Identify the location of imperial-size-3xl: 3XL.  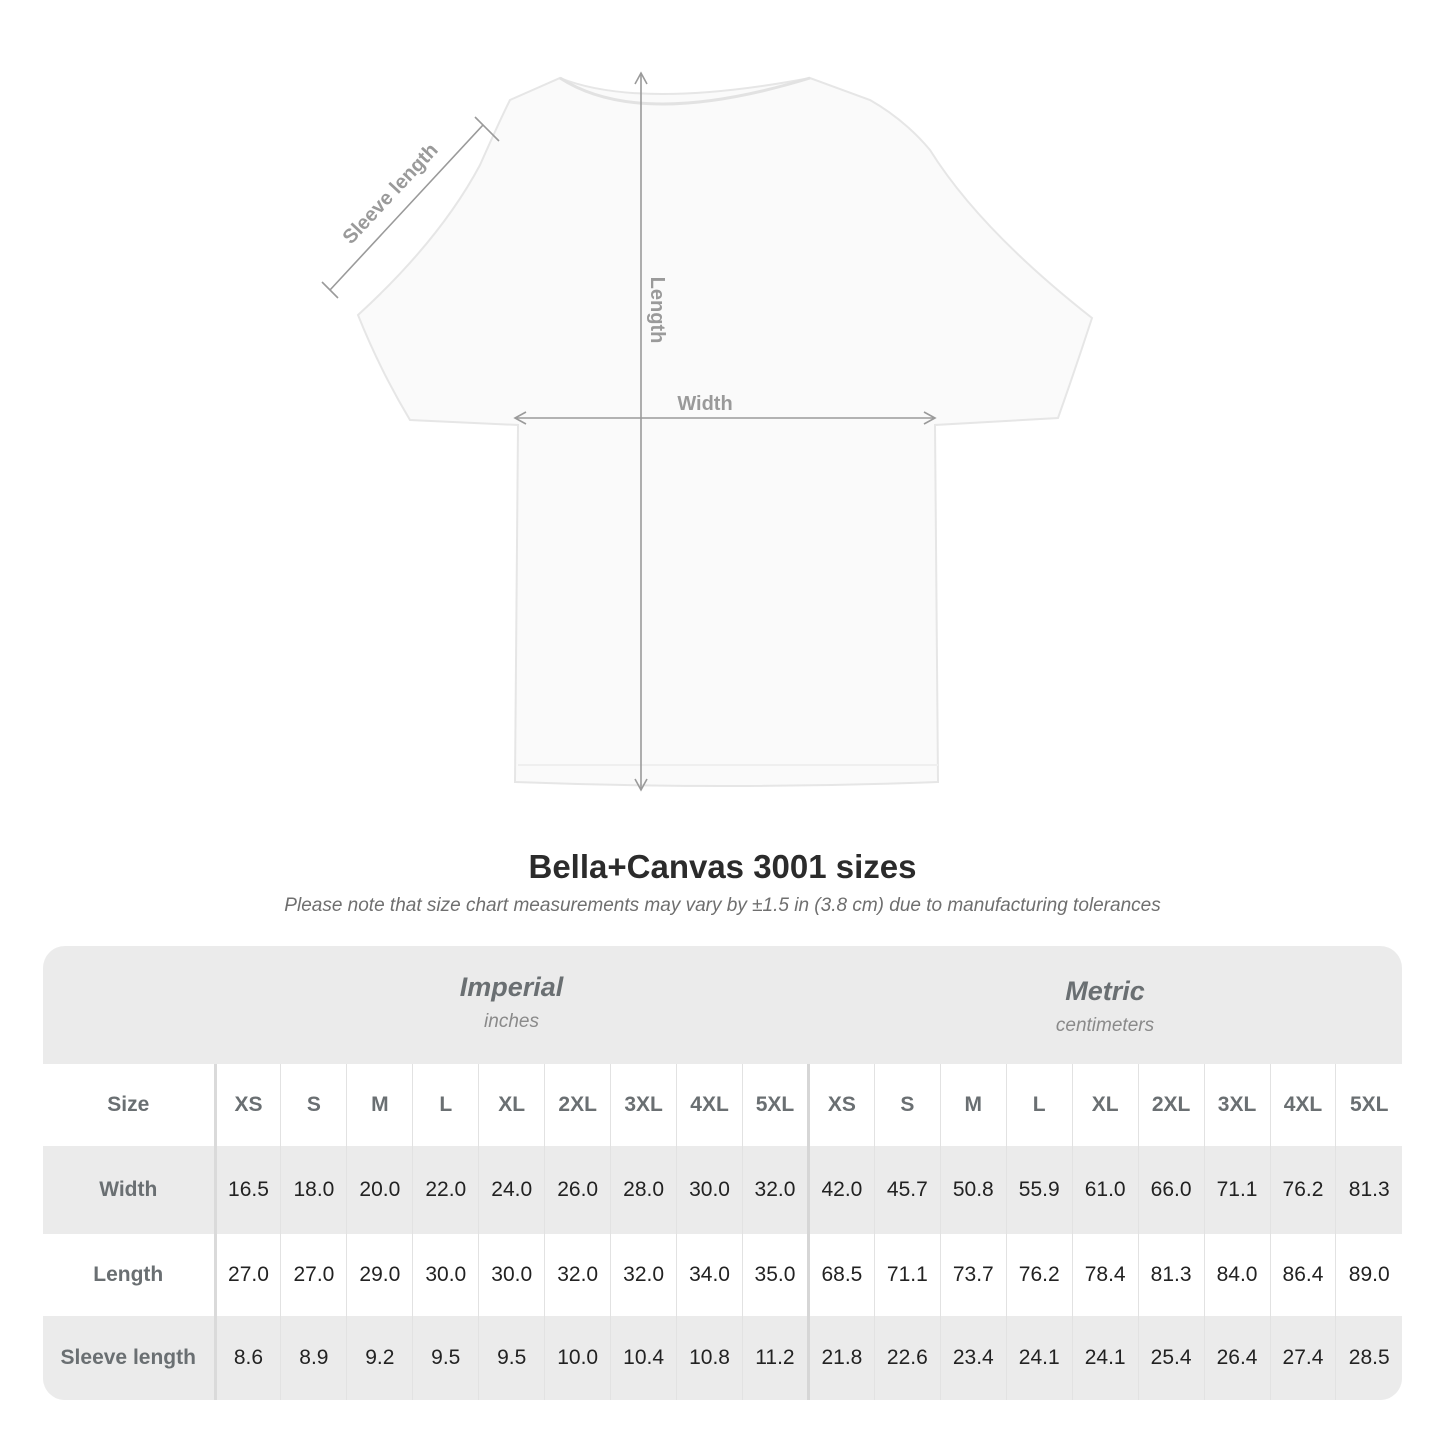
(643, 1105).